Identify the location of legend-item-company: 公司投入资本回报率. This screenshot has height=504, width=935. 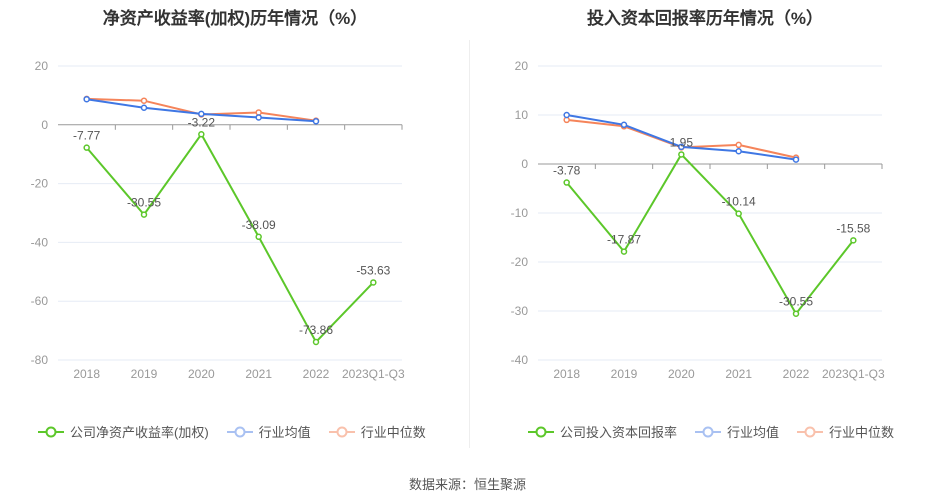
(602, 431).